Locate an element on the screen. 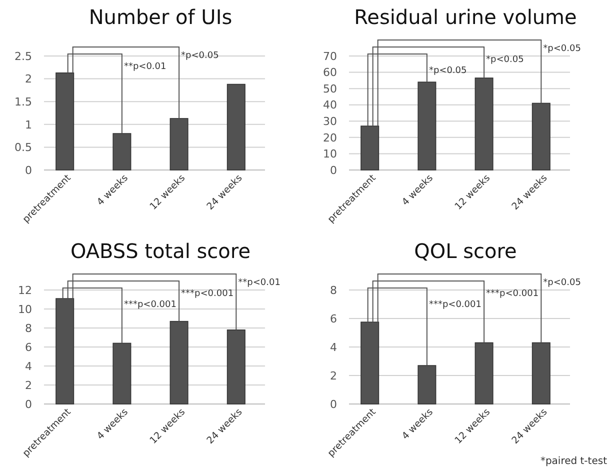 This screenshot has height=469, width=610. y-tick-label: 1 is located at coordinates (28, 125).